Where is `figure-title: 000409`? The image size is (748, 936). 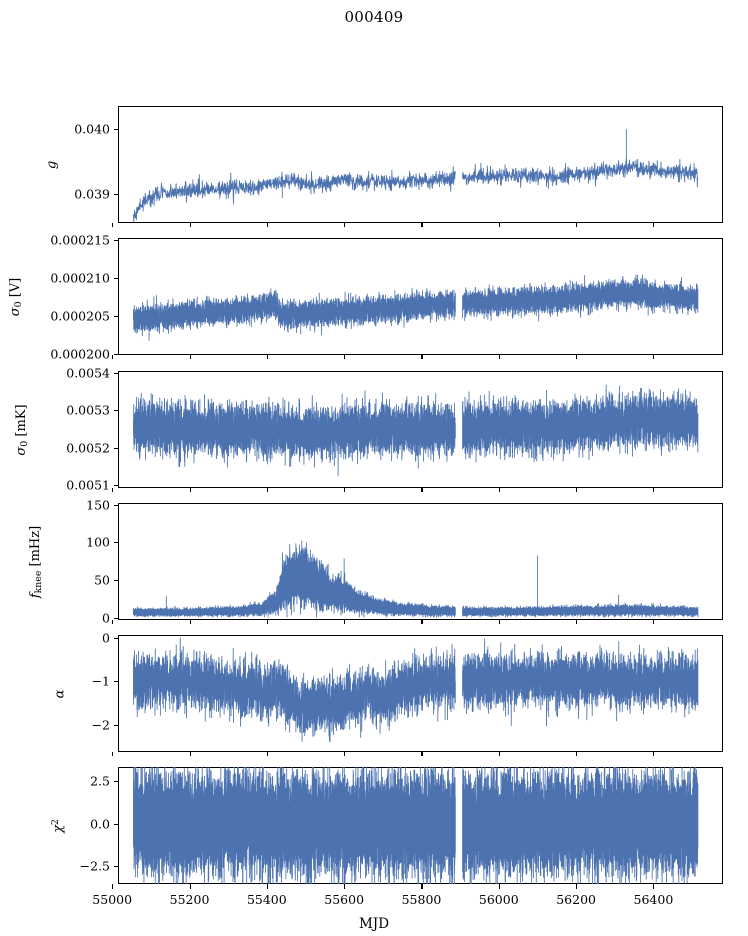 figure-title: 000409 is located at coordinates (374, 17).